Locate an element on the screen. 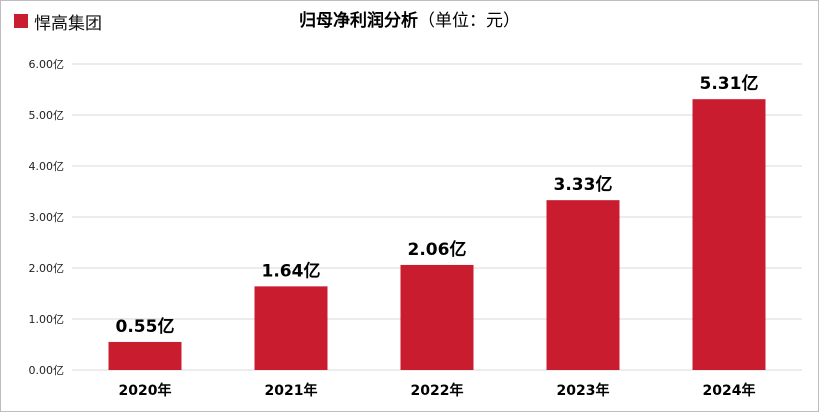 The width and height of the screenshot is (819, 412). x-tick-label: 2022年 is located at coordinates (437, 390).